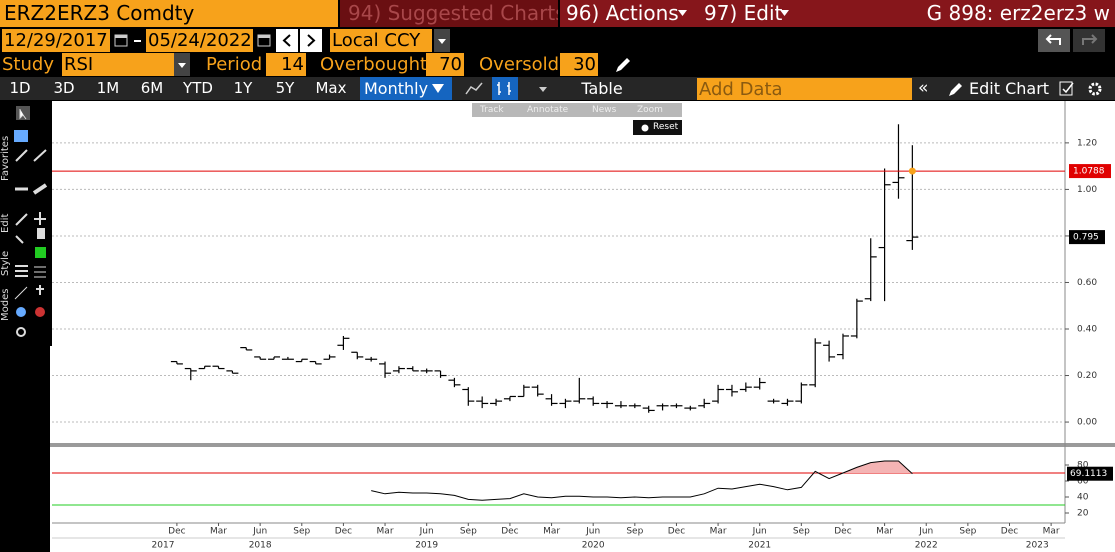  What do you see at coordinates (645, 128) in the screenshot?
I see `reset-icon` at bounding box center [645, 128].